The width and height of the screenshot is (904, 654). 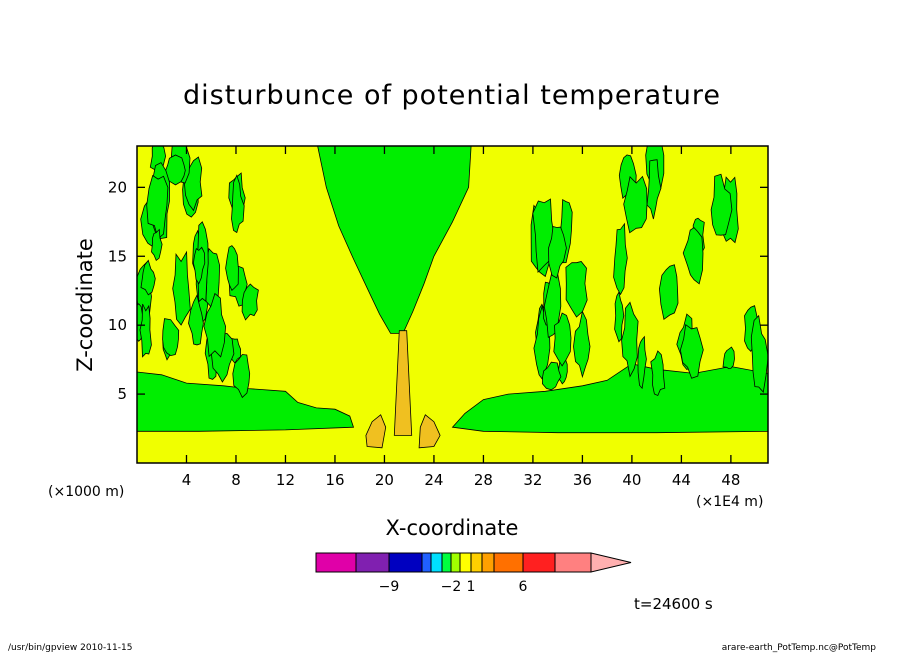 What do you see at coordinates (452, 528) in the screenshot?
I see `x-axis-label: X-coordinate` at bounding box center [452, 528].